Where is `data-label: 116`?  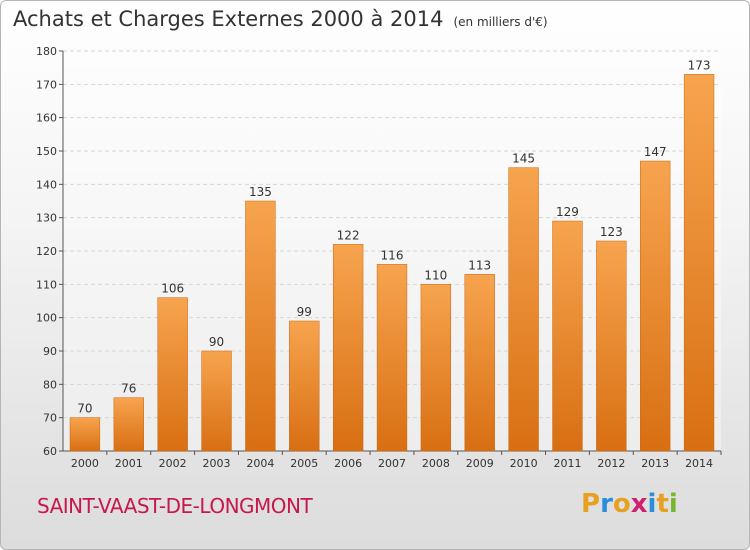
data-label: 116 is located at coordinates (392, 255).